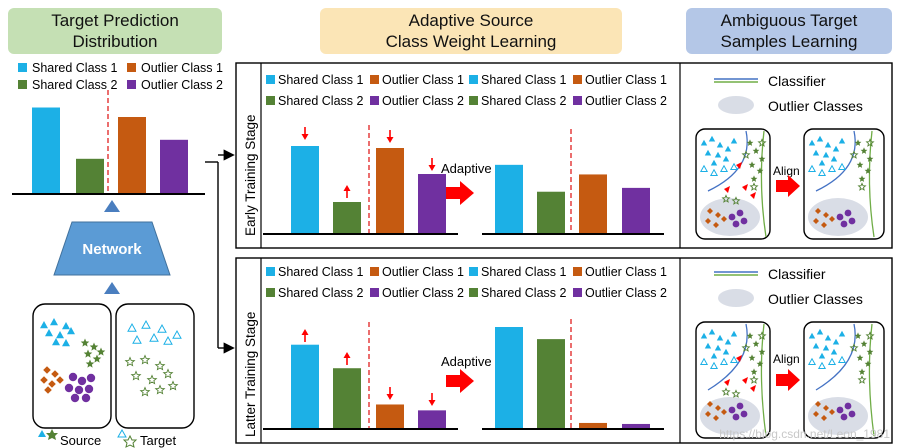 The width and height of the screenshot is (900, 448). I want to click on legend-swatch-outlier1, so click(577, 79).